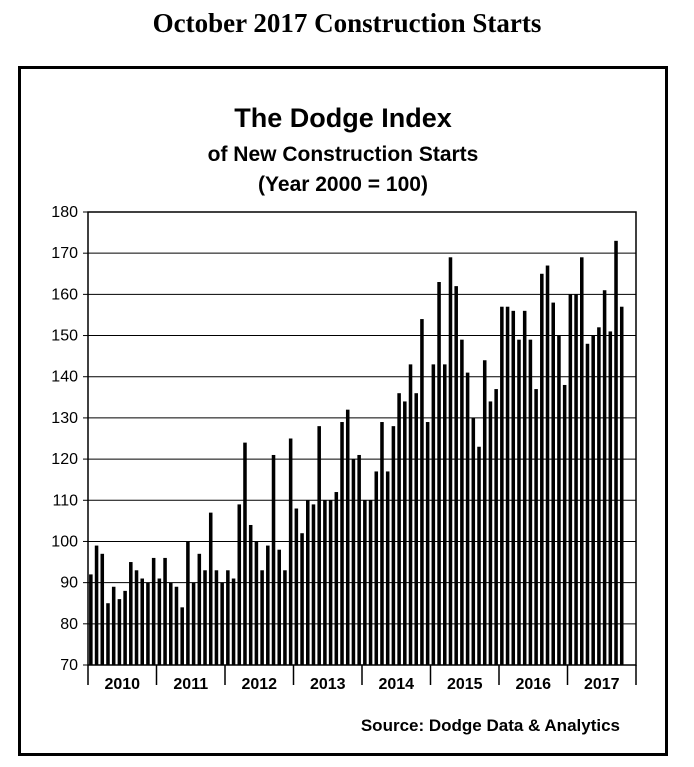 Image resolution: width=694 pixels, height=767 pixels. I want to click on chart-title: The Dodge Index, so click(343, 118).